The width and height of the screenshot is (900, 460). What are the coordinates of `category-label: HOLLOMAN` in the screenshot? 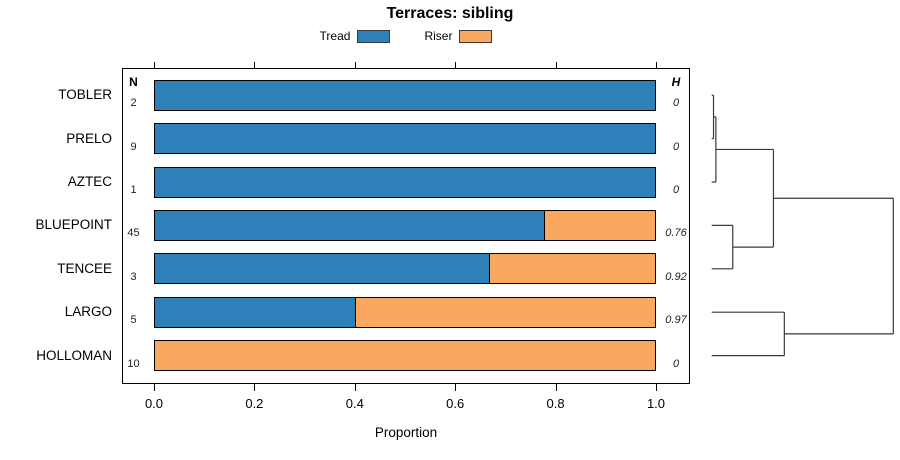 It's located at (74, 355).